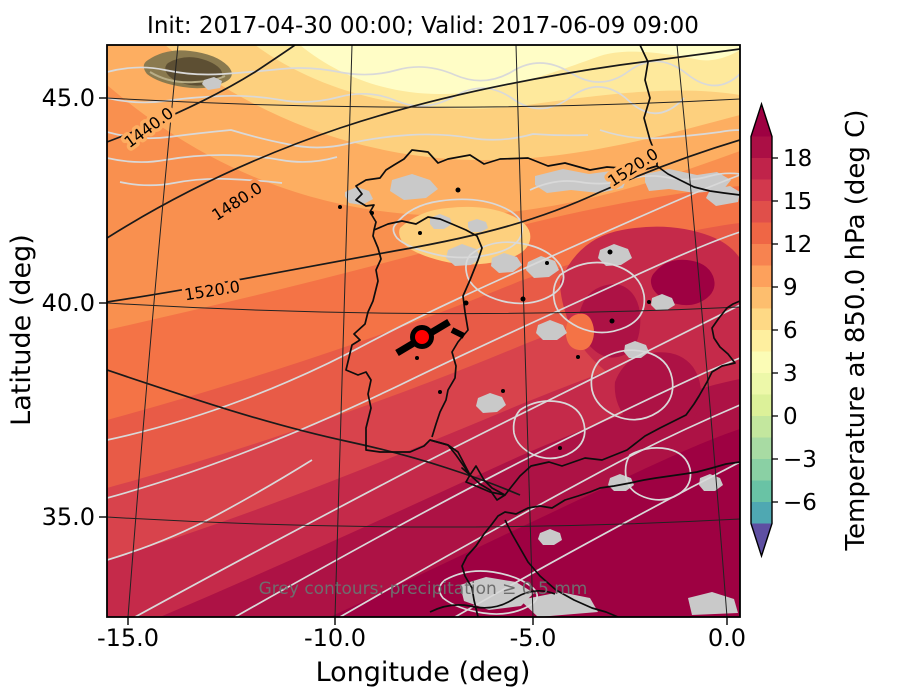 The image size is (900, 700). Describe the element at coordinates (775, 330) in the screenshot. I see `colorbar-ticks` at that location.